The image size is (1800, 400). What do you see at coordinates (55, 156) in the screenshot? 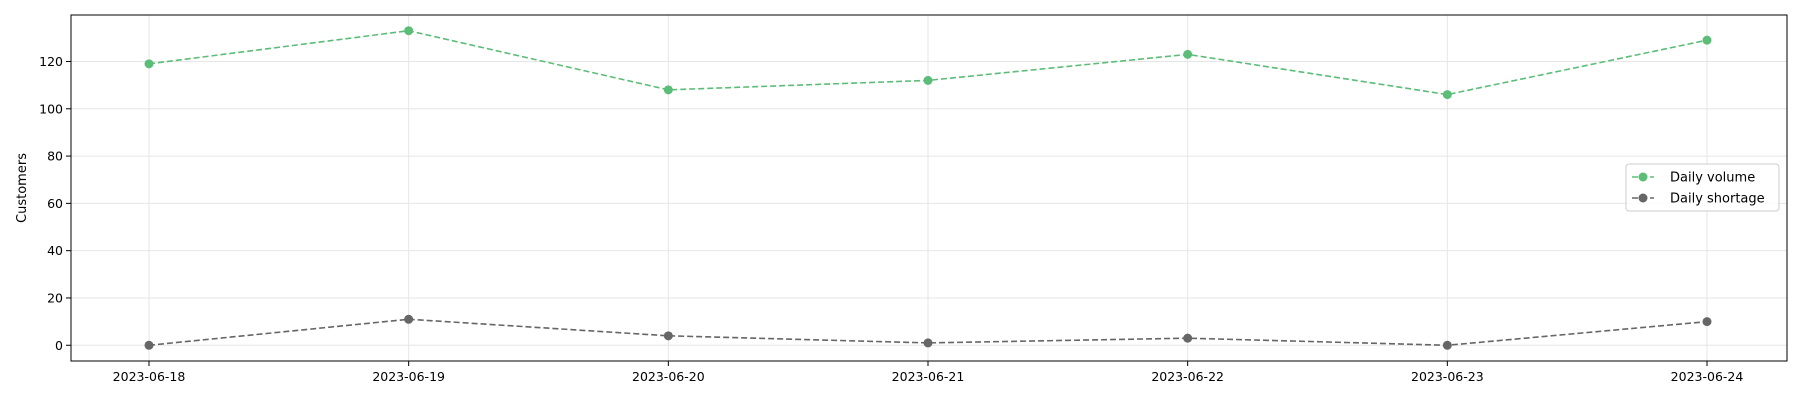
I see `y-tick-label: 80` at bounding box center [55, 156].